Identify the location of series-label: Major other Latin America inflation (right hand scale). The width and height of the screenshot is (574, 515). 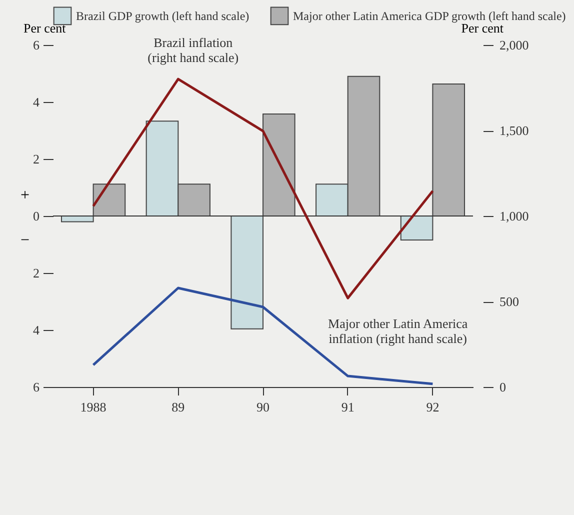
(398, 331).